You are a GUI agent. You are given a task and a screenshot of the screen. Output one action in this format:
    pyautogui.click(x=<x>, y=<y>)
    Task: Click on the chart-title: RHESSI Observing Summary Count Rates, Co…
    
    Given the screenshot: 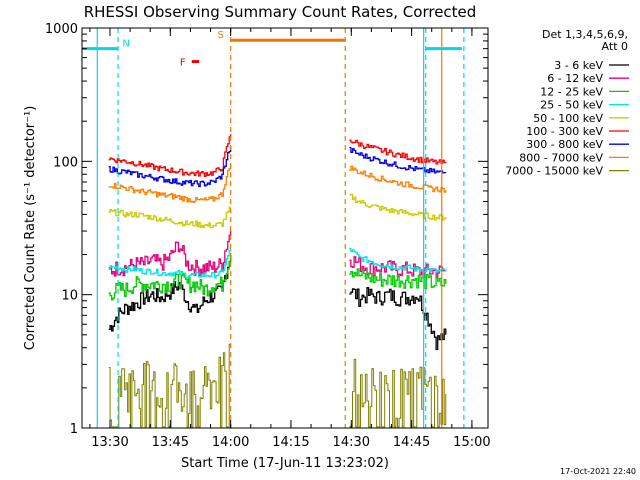 What is the action you would take?
    pyautogui.click(x=280, y=12)
    